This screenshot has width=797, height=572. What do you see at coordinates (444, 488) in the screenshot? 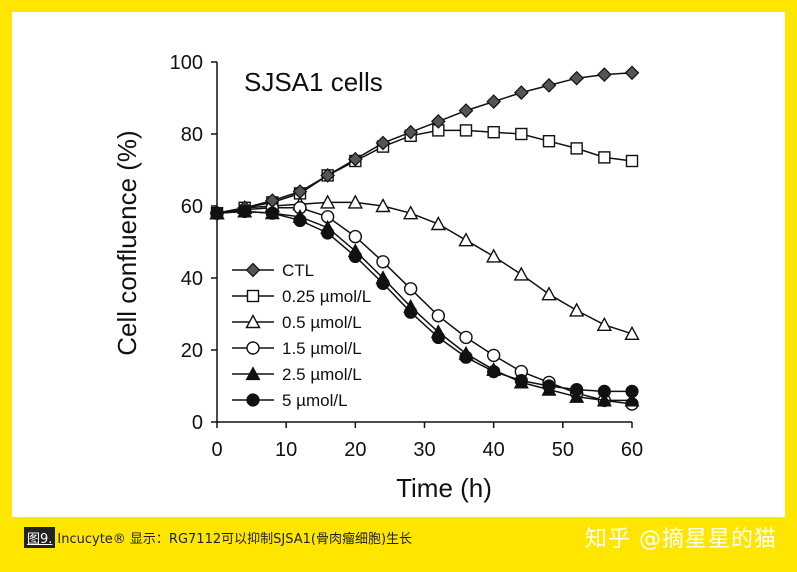
I see `x-axis-title: Time (h)` at bounding box center [444, 488].